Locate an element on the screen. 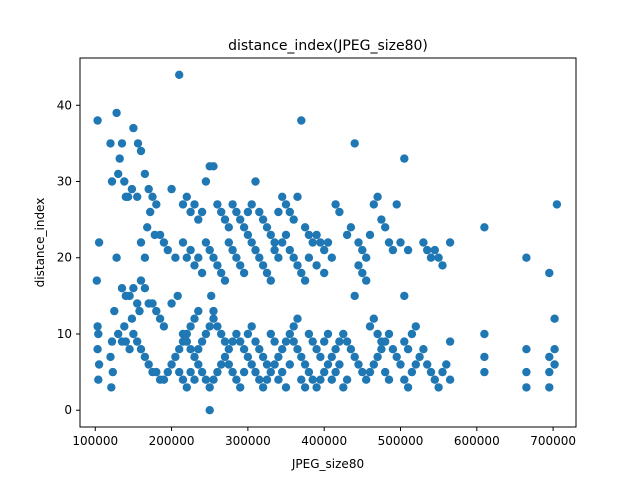  x-tick-label: 700000 is located at coordinates (553, 441).